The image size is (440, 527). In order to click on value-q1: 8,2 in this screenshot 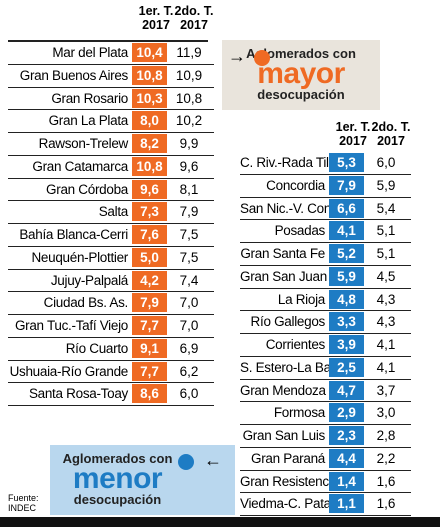, I will do `click(149, 143)`.